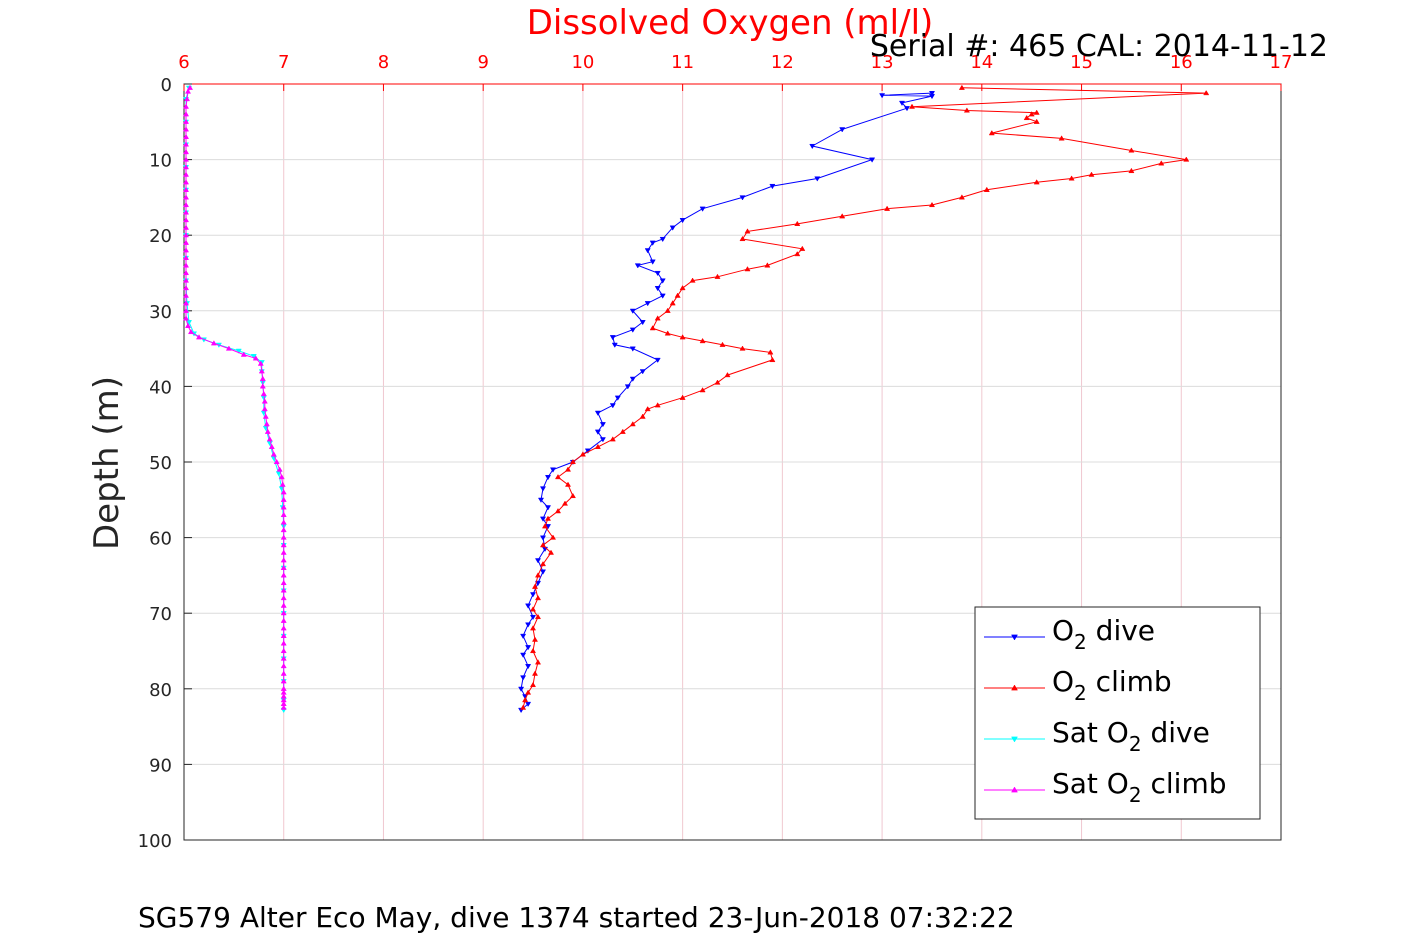 This screenshot has width=1417, height=945. I want to click on y-tick-label: 100, so click(155, 841).